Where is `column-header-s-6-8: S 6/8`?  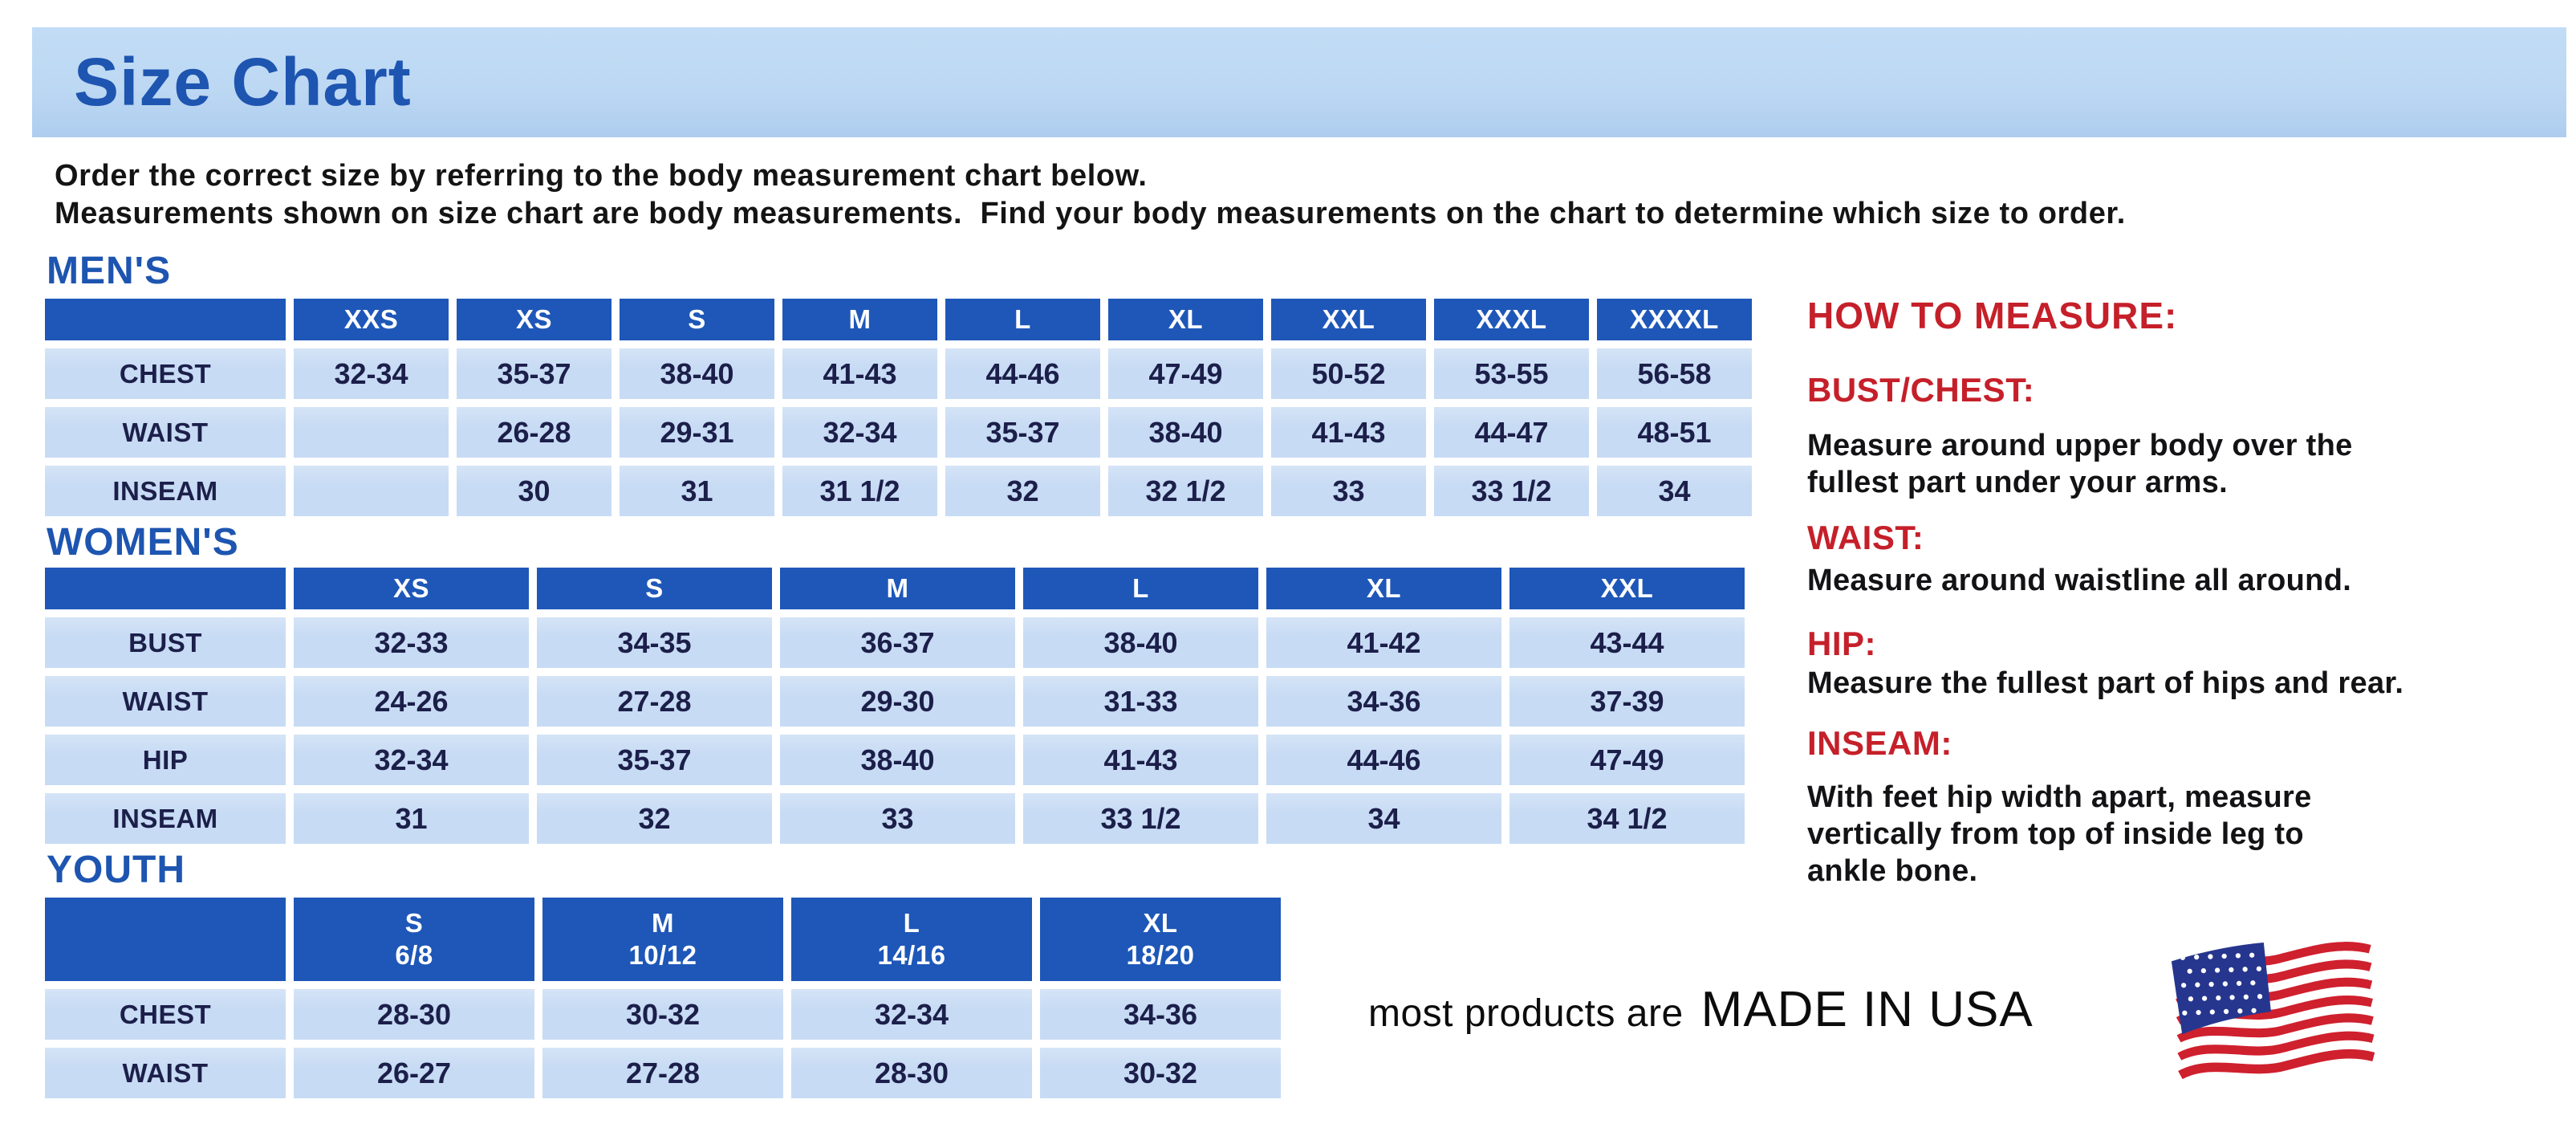 column-header-s-6-8: S 6/8 is located at coordinates (414, 940).